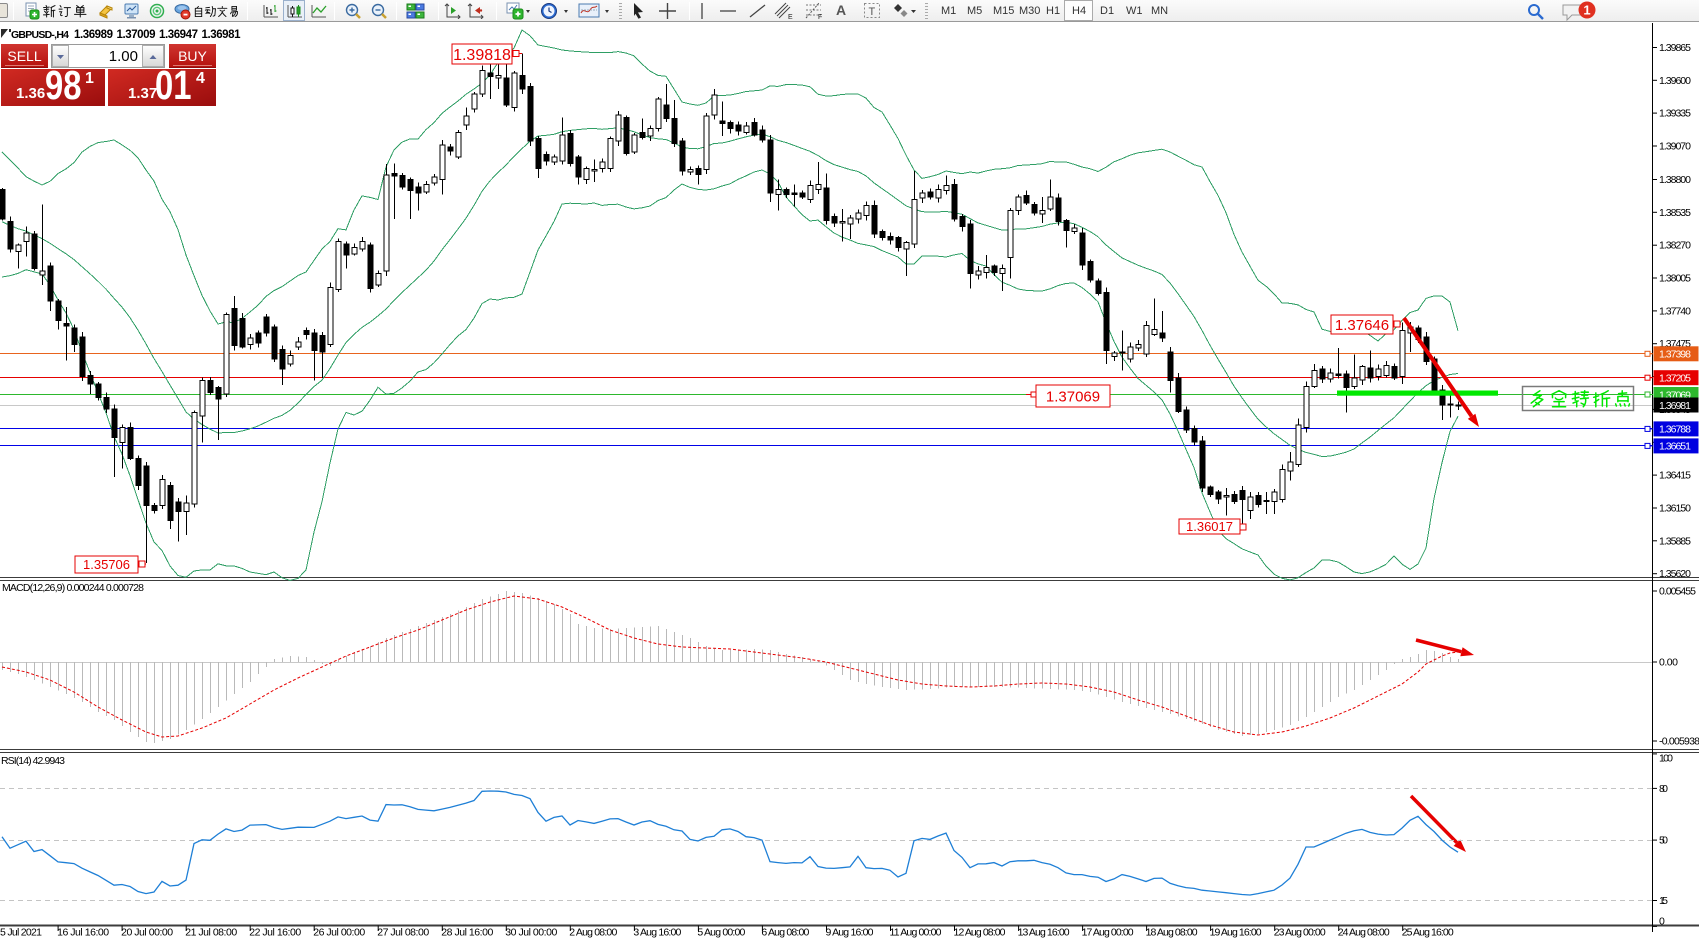  Describe the element at coordinates (211, 933) in the screenshot. I see `svg-text: 21 Jul 08:00` at that location.